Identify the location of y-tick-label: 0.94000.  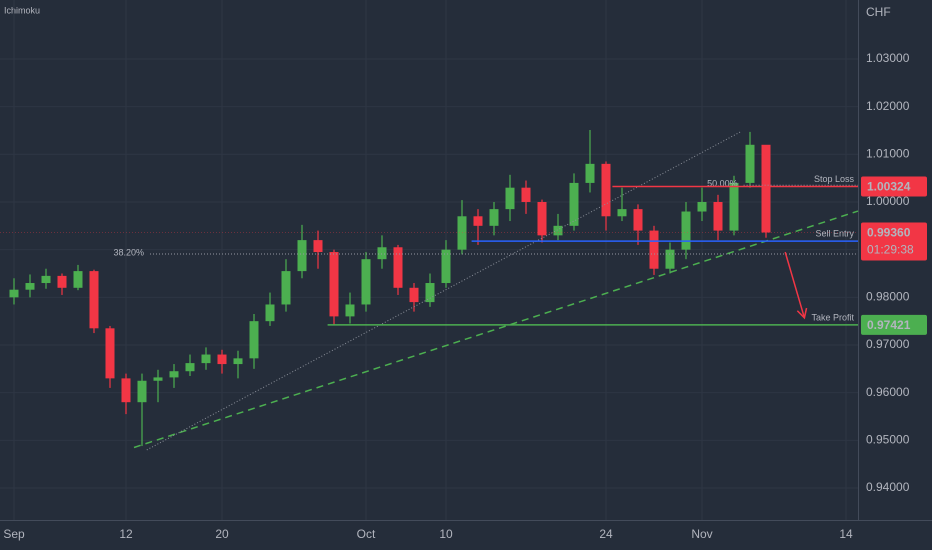
(888, 487).